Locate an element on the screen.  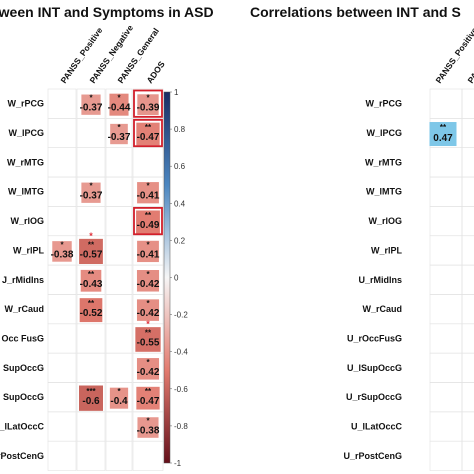
row-label: J_rMidIns is located at coordinates (23, 280).